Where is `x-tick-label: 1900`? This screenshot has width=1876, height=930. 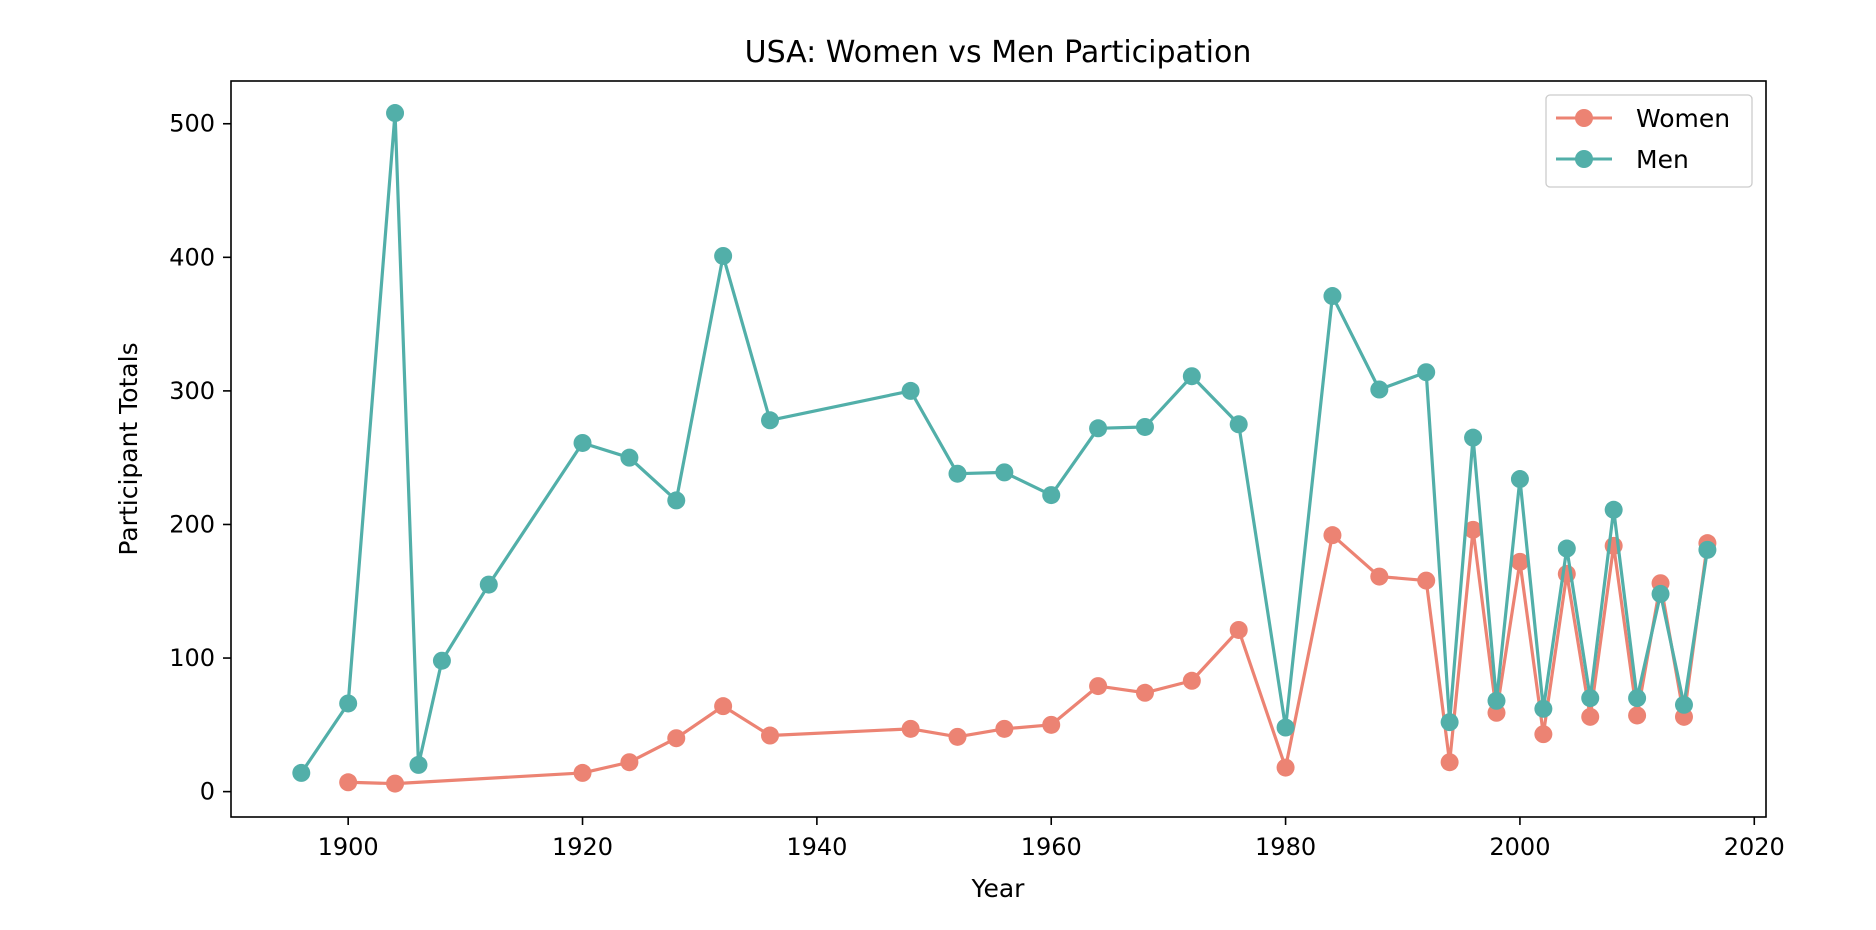 x-tick-label: 1900 is located at coordinates (348, 847).